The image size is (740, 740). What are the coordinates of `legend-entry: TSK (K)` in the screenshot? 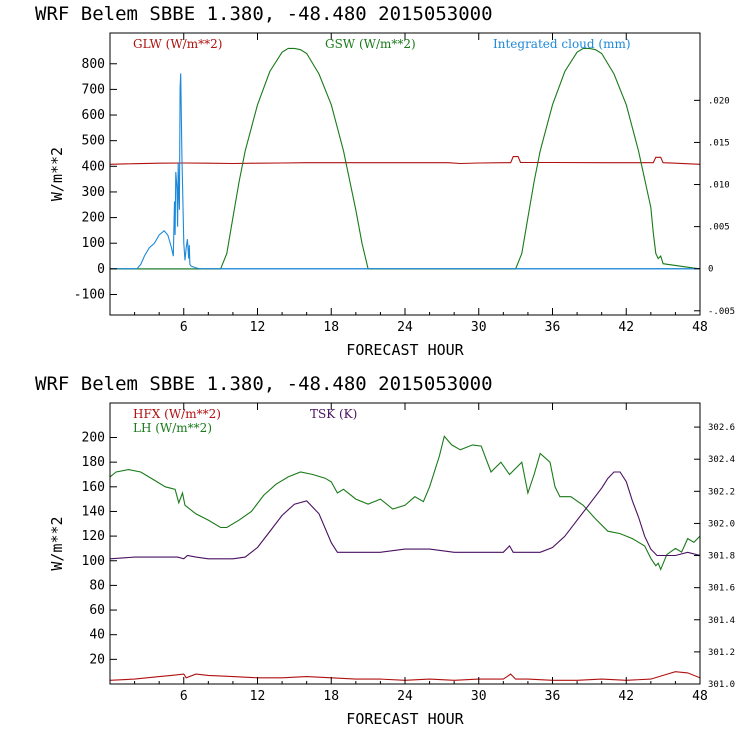 It's located at (333, 414).